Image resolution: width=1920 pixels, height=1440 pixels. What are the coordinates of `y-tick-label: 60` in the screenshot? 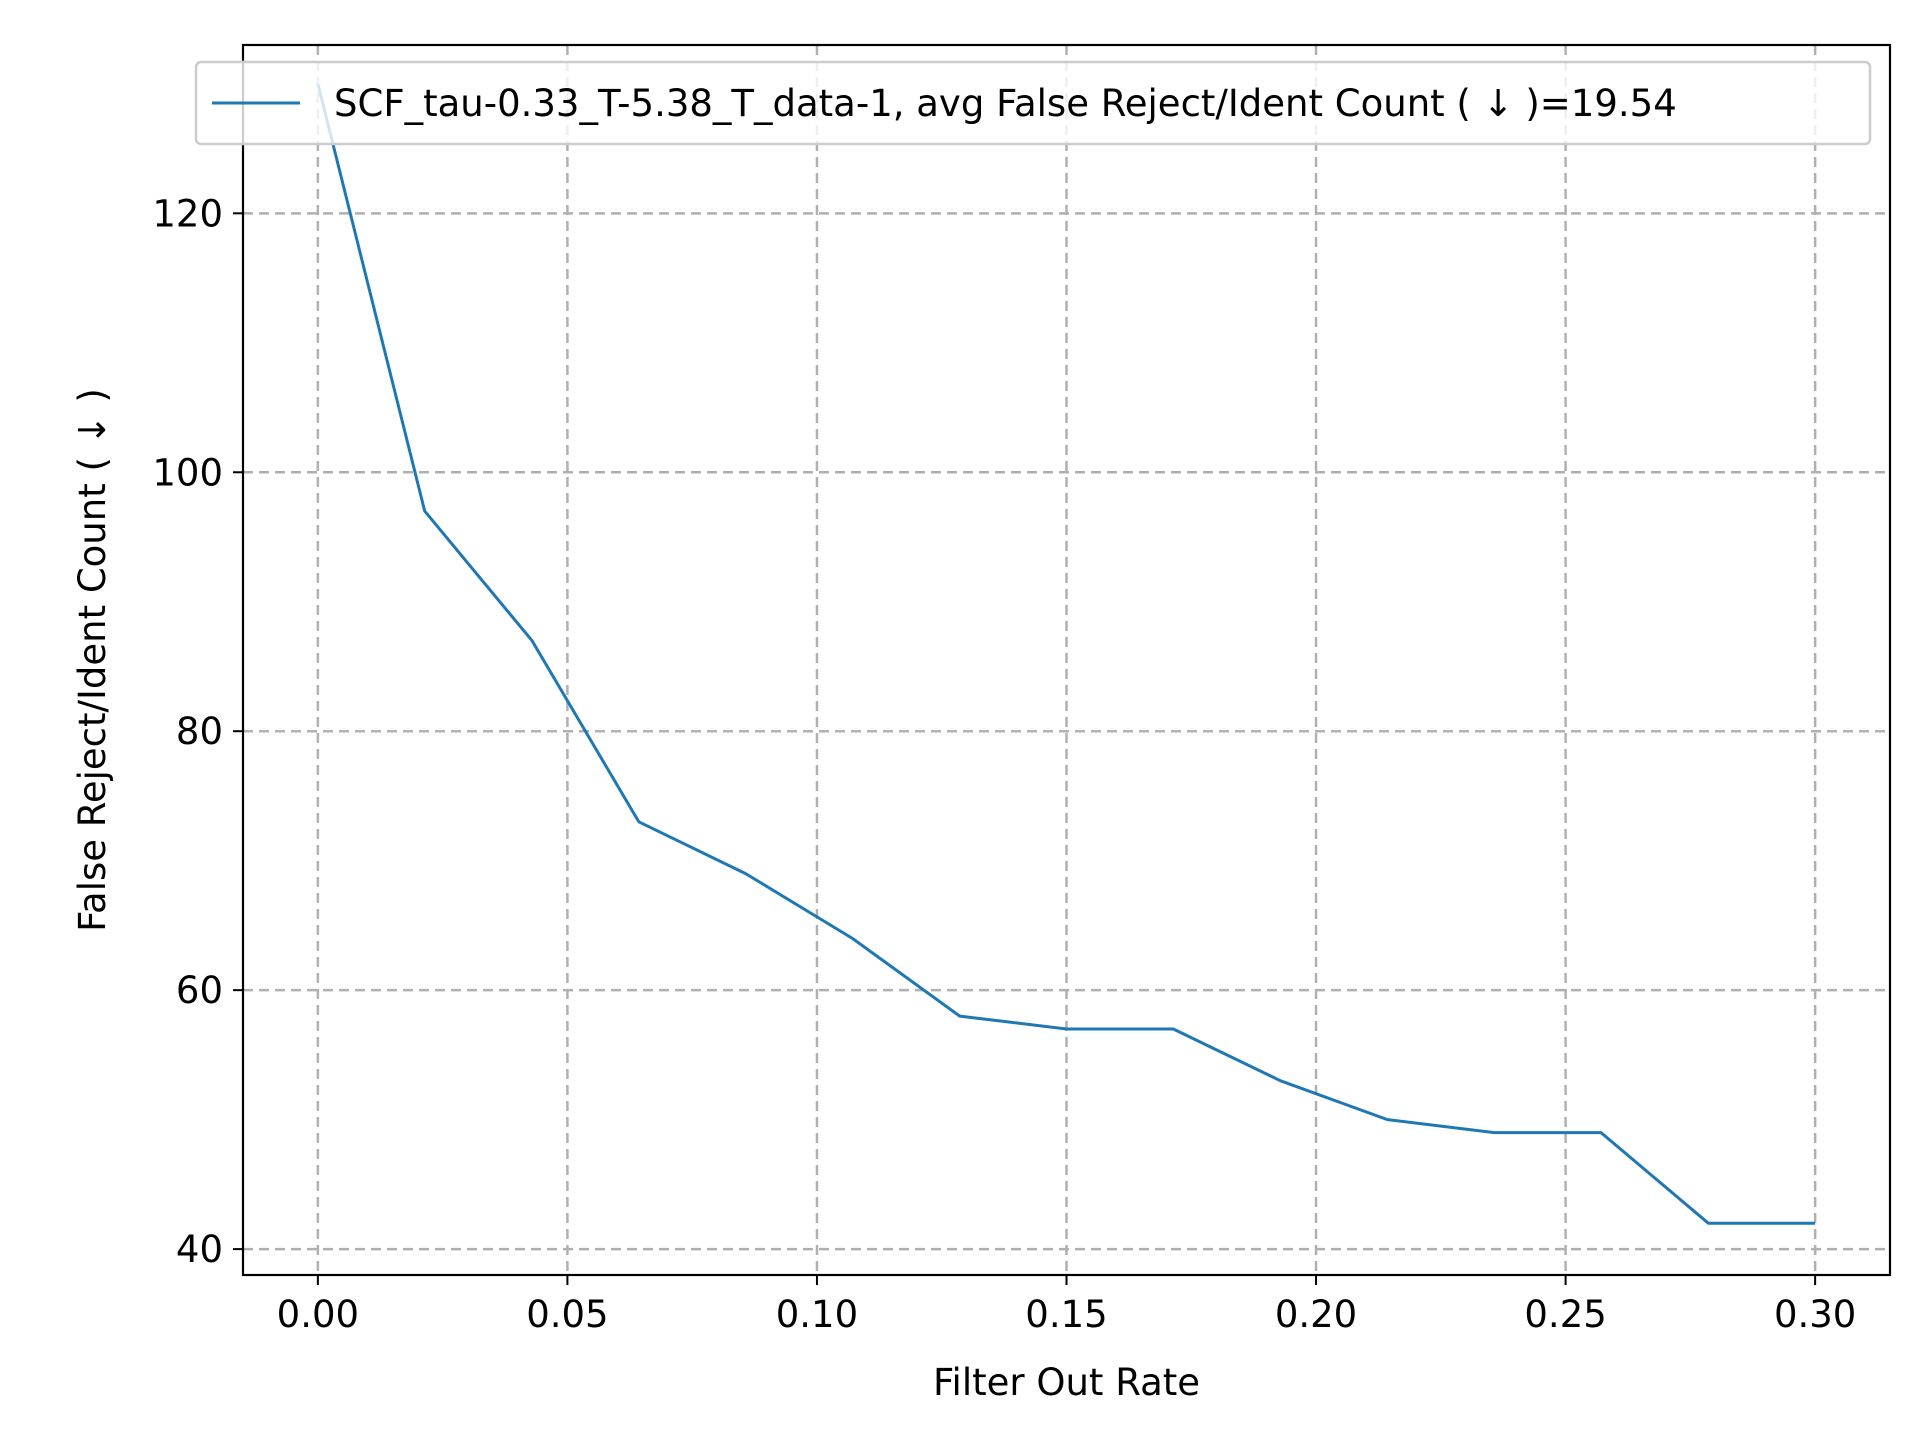 It's located at (199, 990).